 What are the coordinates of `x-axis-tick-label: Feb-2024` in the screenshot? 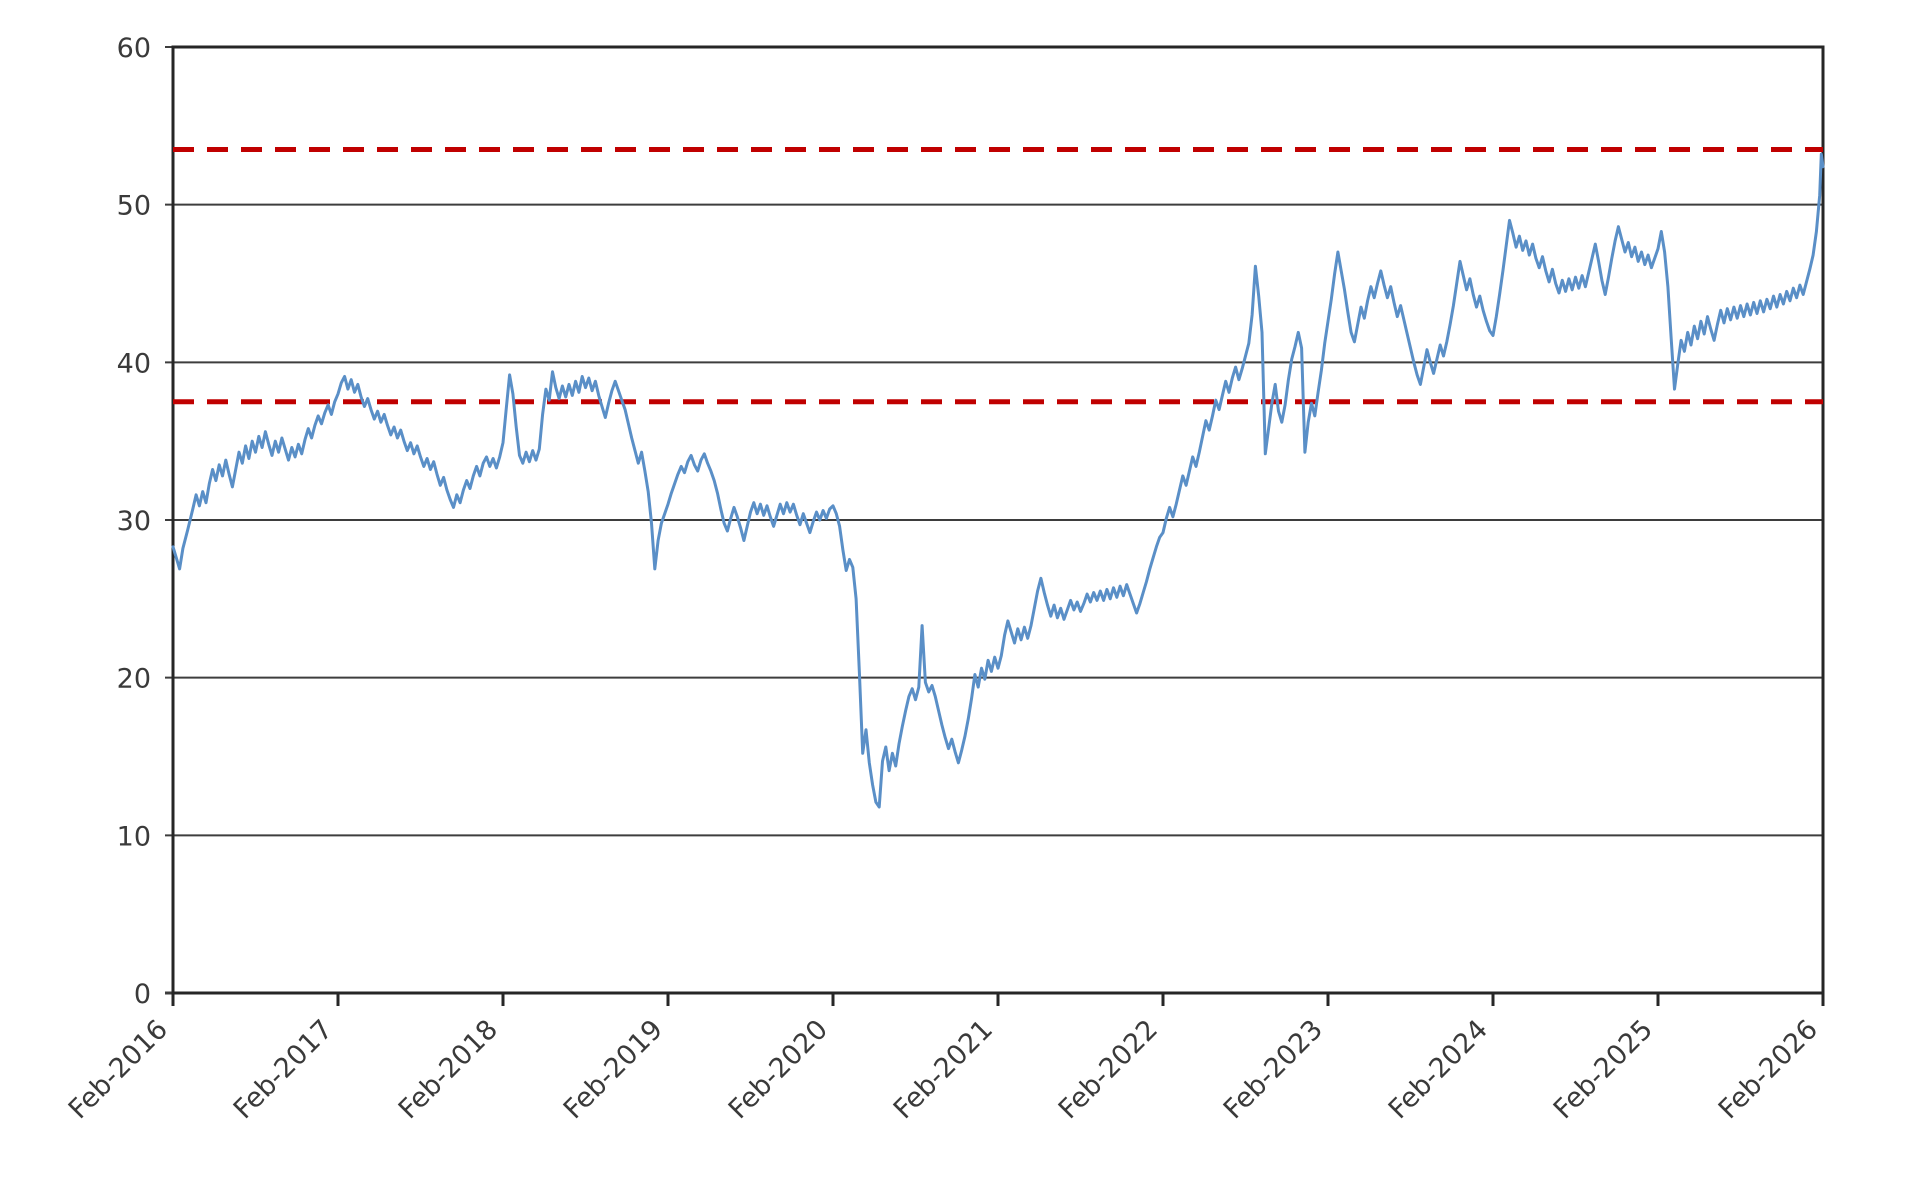 It's located at (1438, 1069).